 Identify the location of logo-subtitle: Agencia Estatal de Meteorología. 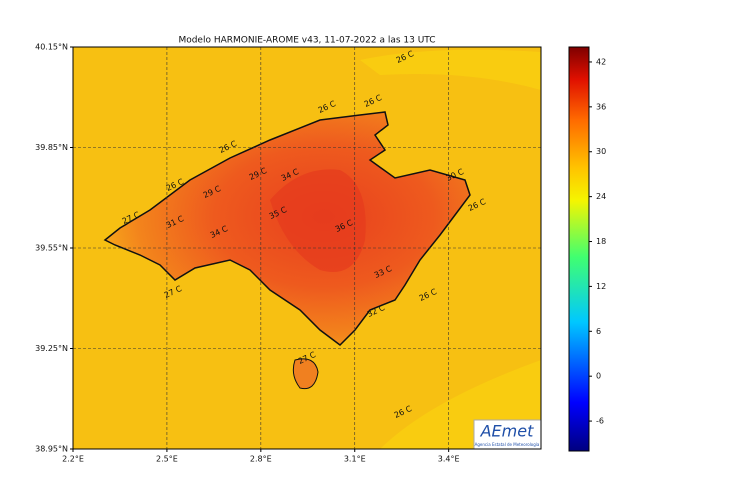
(507, 444).